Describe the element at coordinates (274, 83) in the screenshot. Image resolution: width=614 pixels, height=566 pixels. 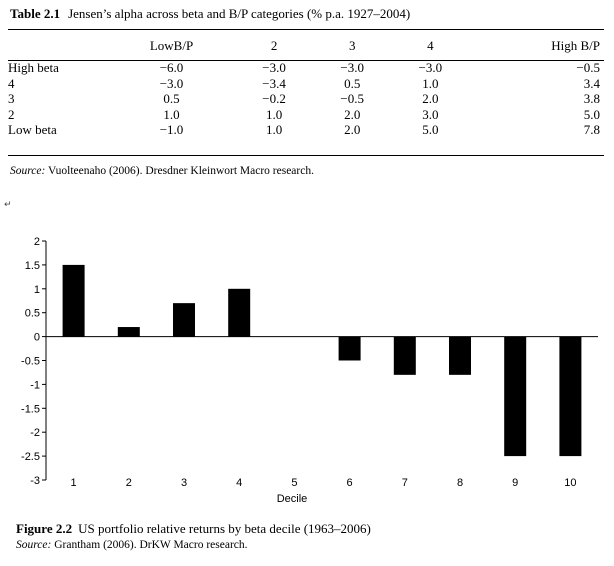
I see `table-cell: −3.4` at that location.